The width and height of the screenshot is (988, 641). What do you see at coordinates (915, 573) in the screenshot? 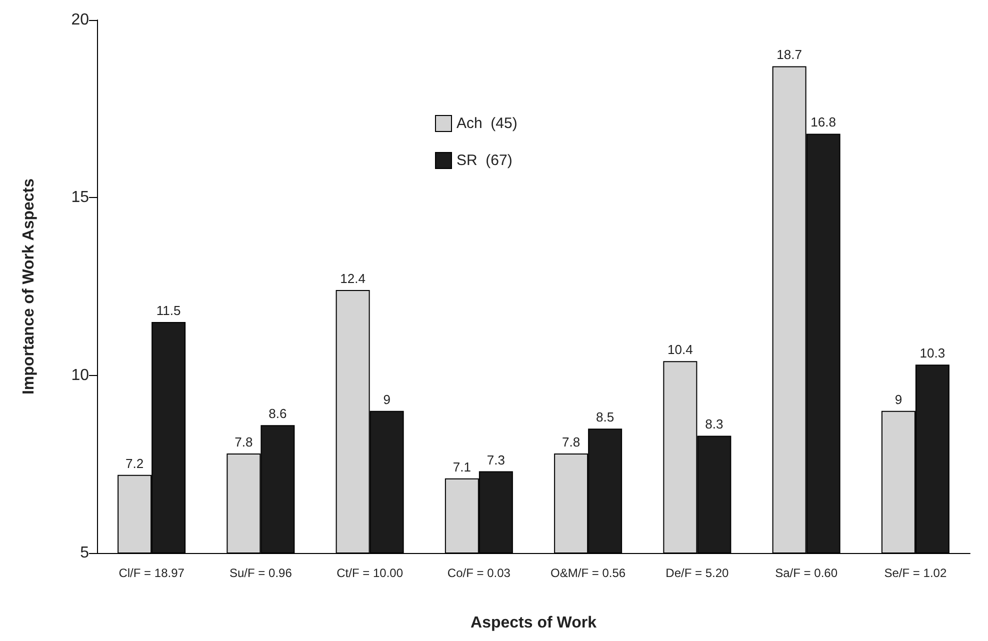
I see `x-tick-label: Se/F = 1.02` at bounding box center [915, 573].